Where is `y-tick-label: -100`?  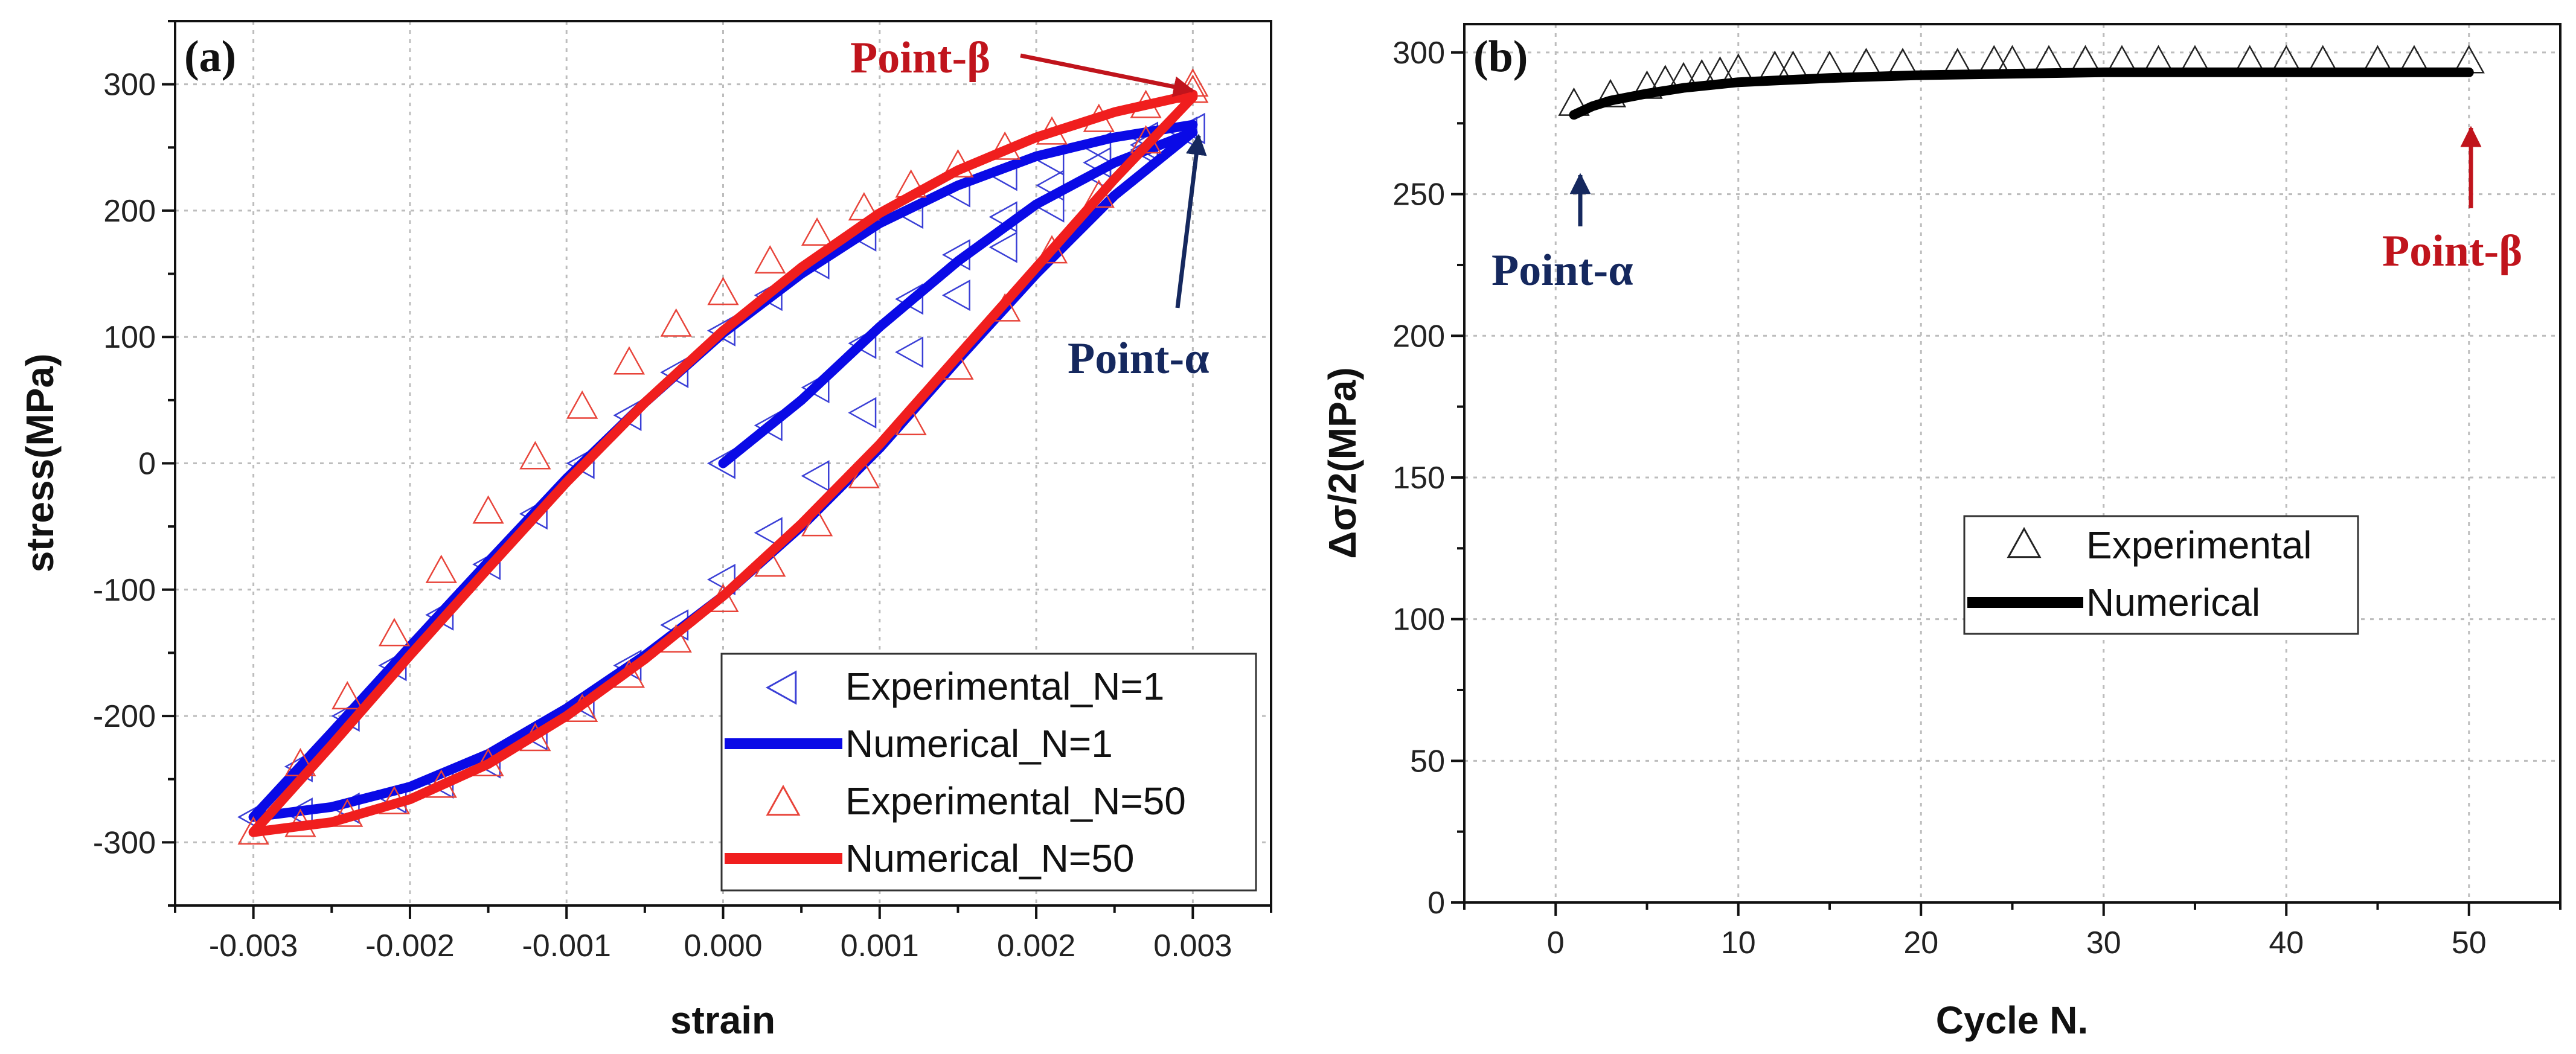 y-tick-label: -100 is located at coordinates (124, 590).